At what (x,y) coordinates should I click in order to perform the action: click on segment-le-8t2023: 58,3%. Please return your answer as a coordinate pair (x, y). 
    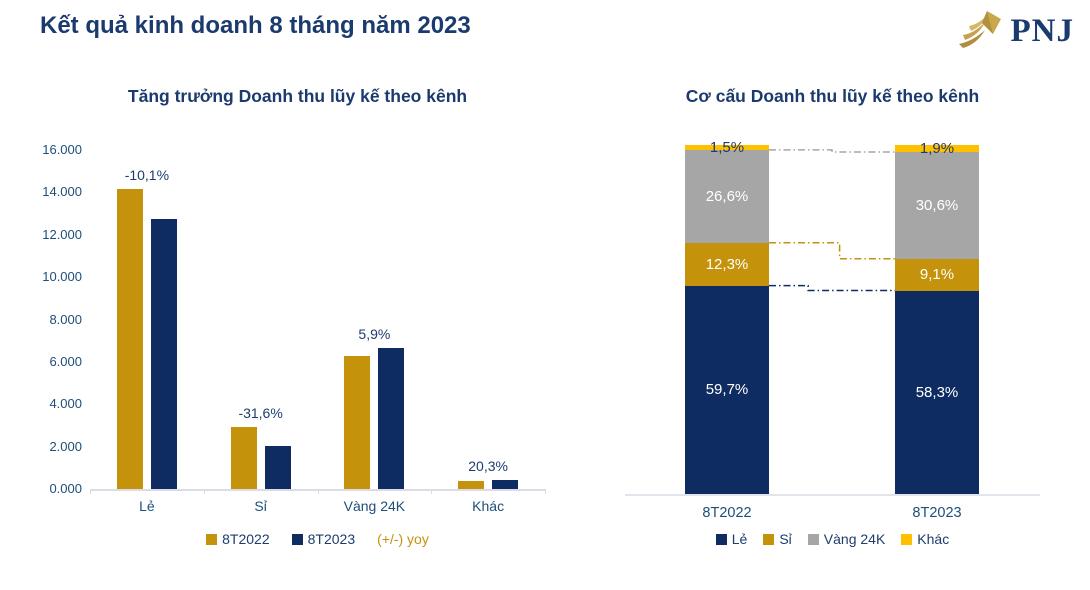
    Looking at the image, I should click on (937, 392).